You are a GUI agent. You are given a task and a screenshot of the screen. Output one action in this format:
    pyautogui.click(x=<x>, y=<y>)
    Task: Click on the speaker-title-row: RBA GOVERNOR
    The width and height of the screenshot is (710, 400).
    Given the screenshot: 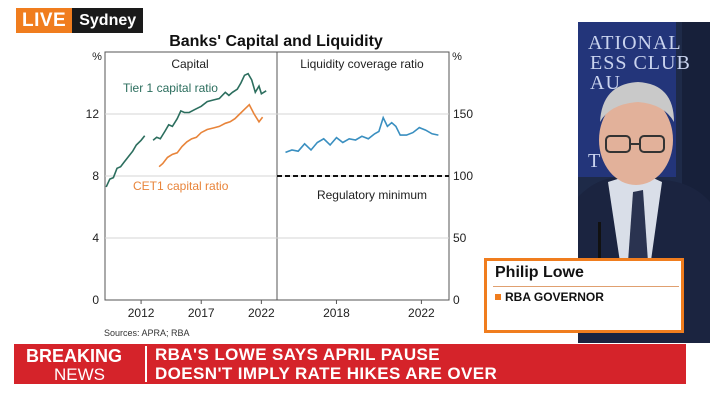 What is the action you would take?
    pyautogui.click(x=549, y=297)
    